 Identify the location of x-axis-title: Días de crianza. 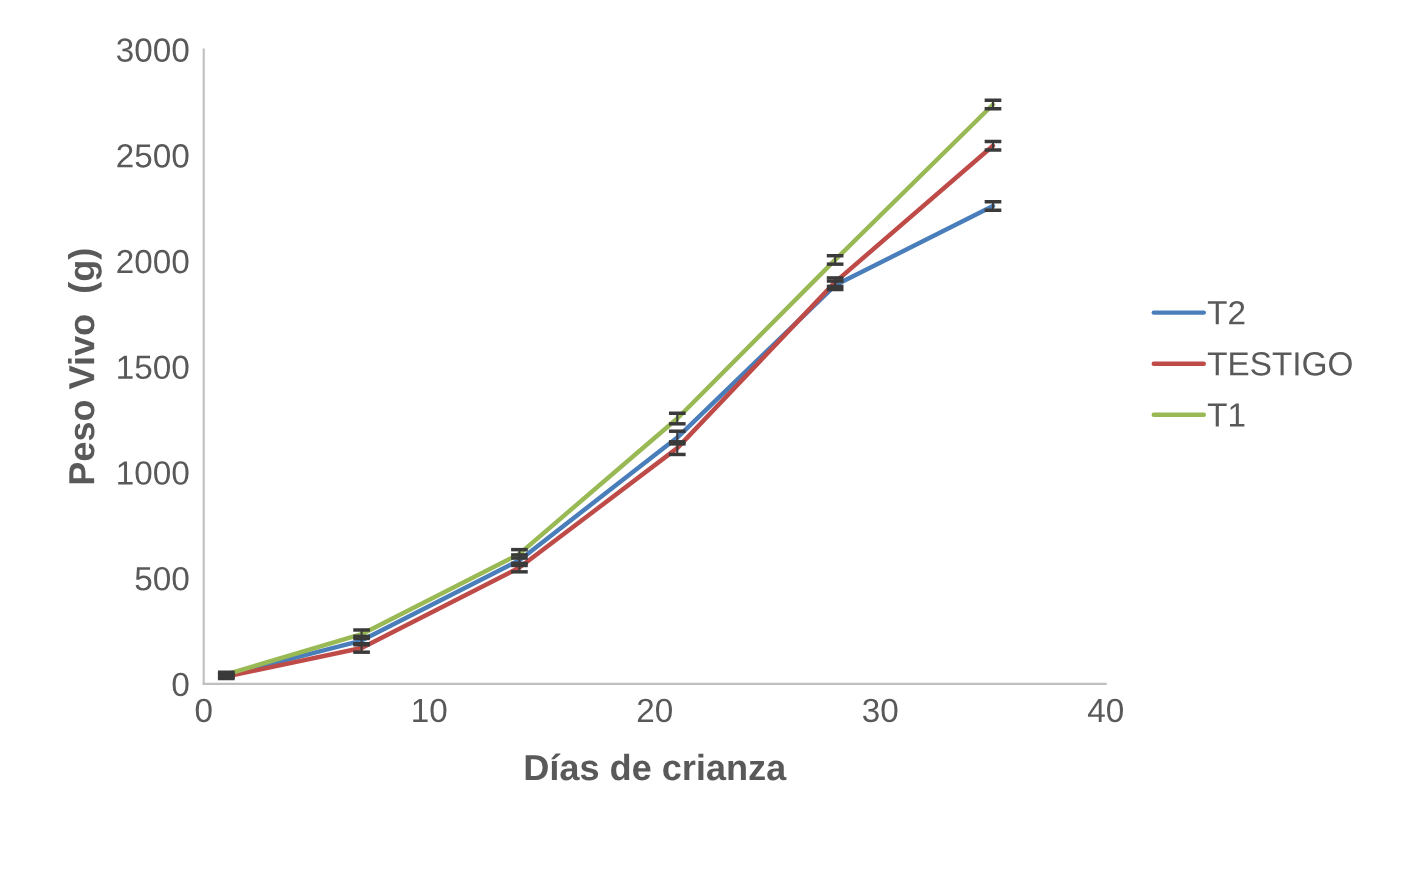
(656, 767).